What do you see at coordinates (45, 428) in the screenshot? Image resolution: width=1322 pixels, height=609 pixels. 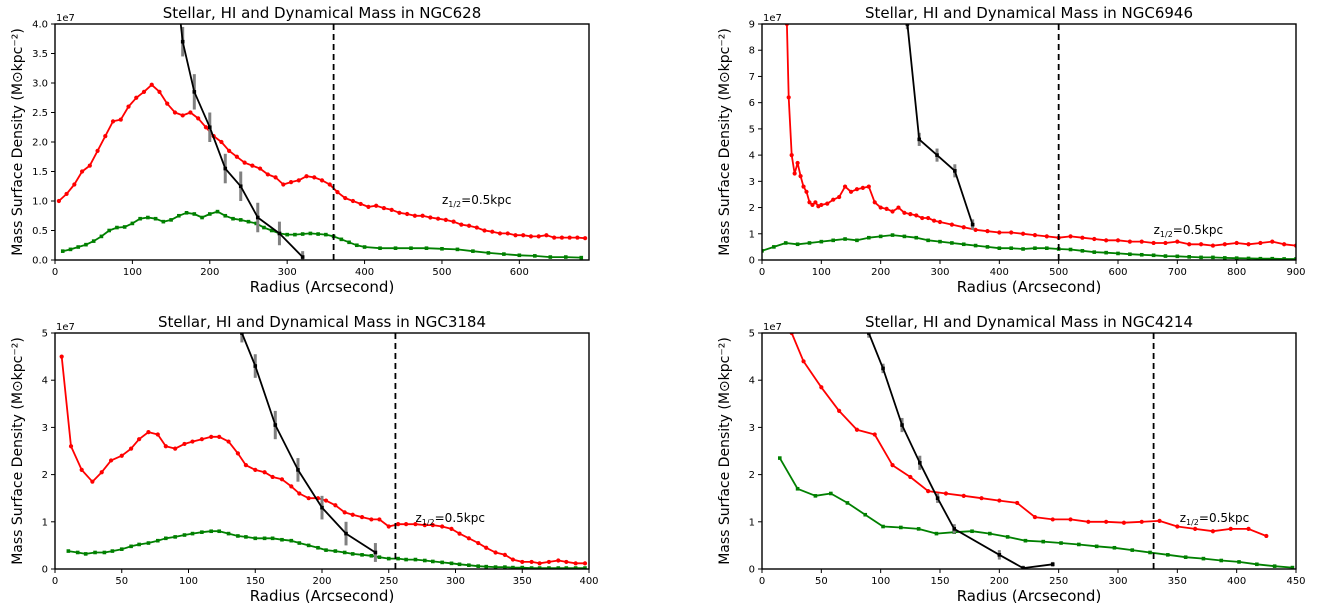 I see `y-tick-label: 3` at bounding box center [45, 428].